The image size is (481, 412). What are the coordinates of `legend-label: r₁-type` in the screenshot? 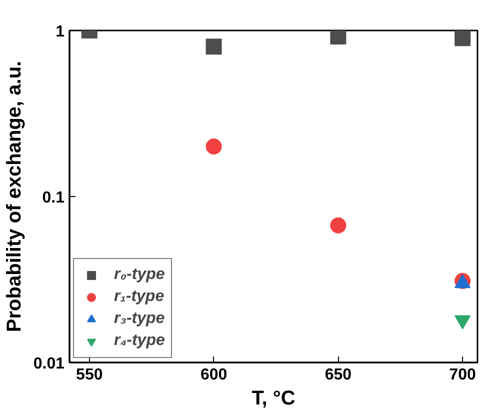 It's located at (139, 297).